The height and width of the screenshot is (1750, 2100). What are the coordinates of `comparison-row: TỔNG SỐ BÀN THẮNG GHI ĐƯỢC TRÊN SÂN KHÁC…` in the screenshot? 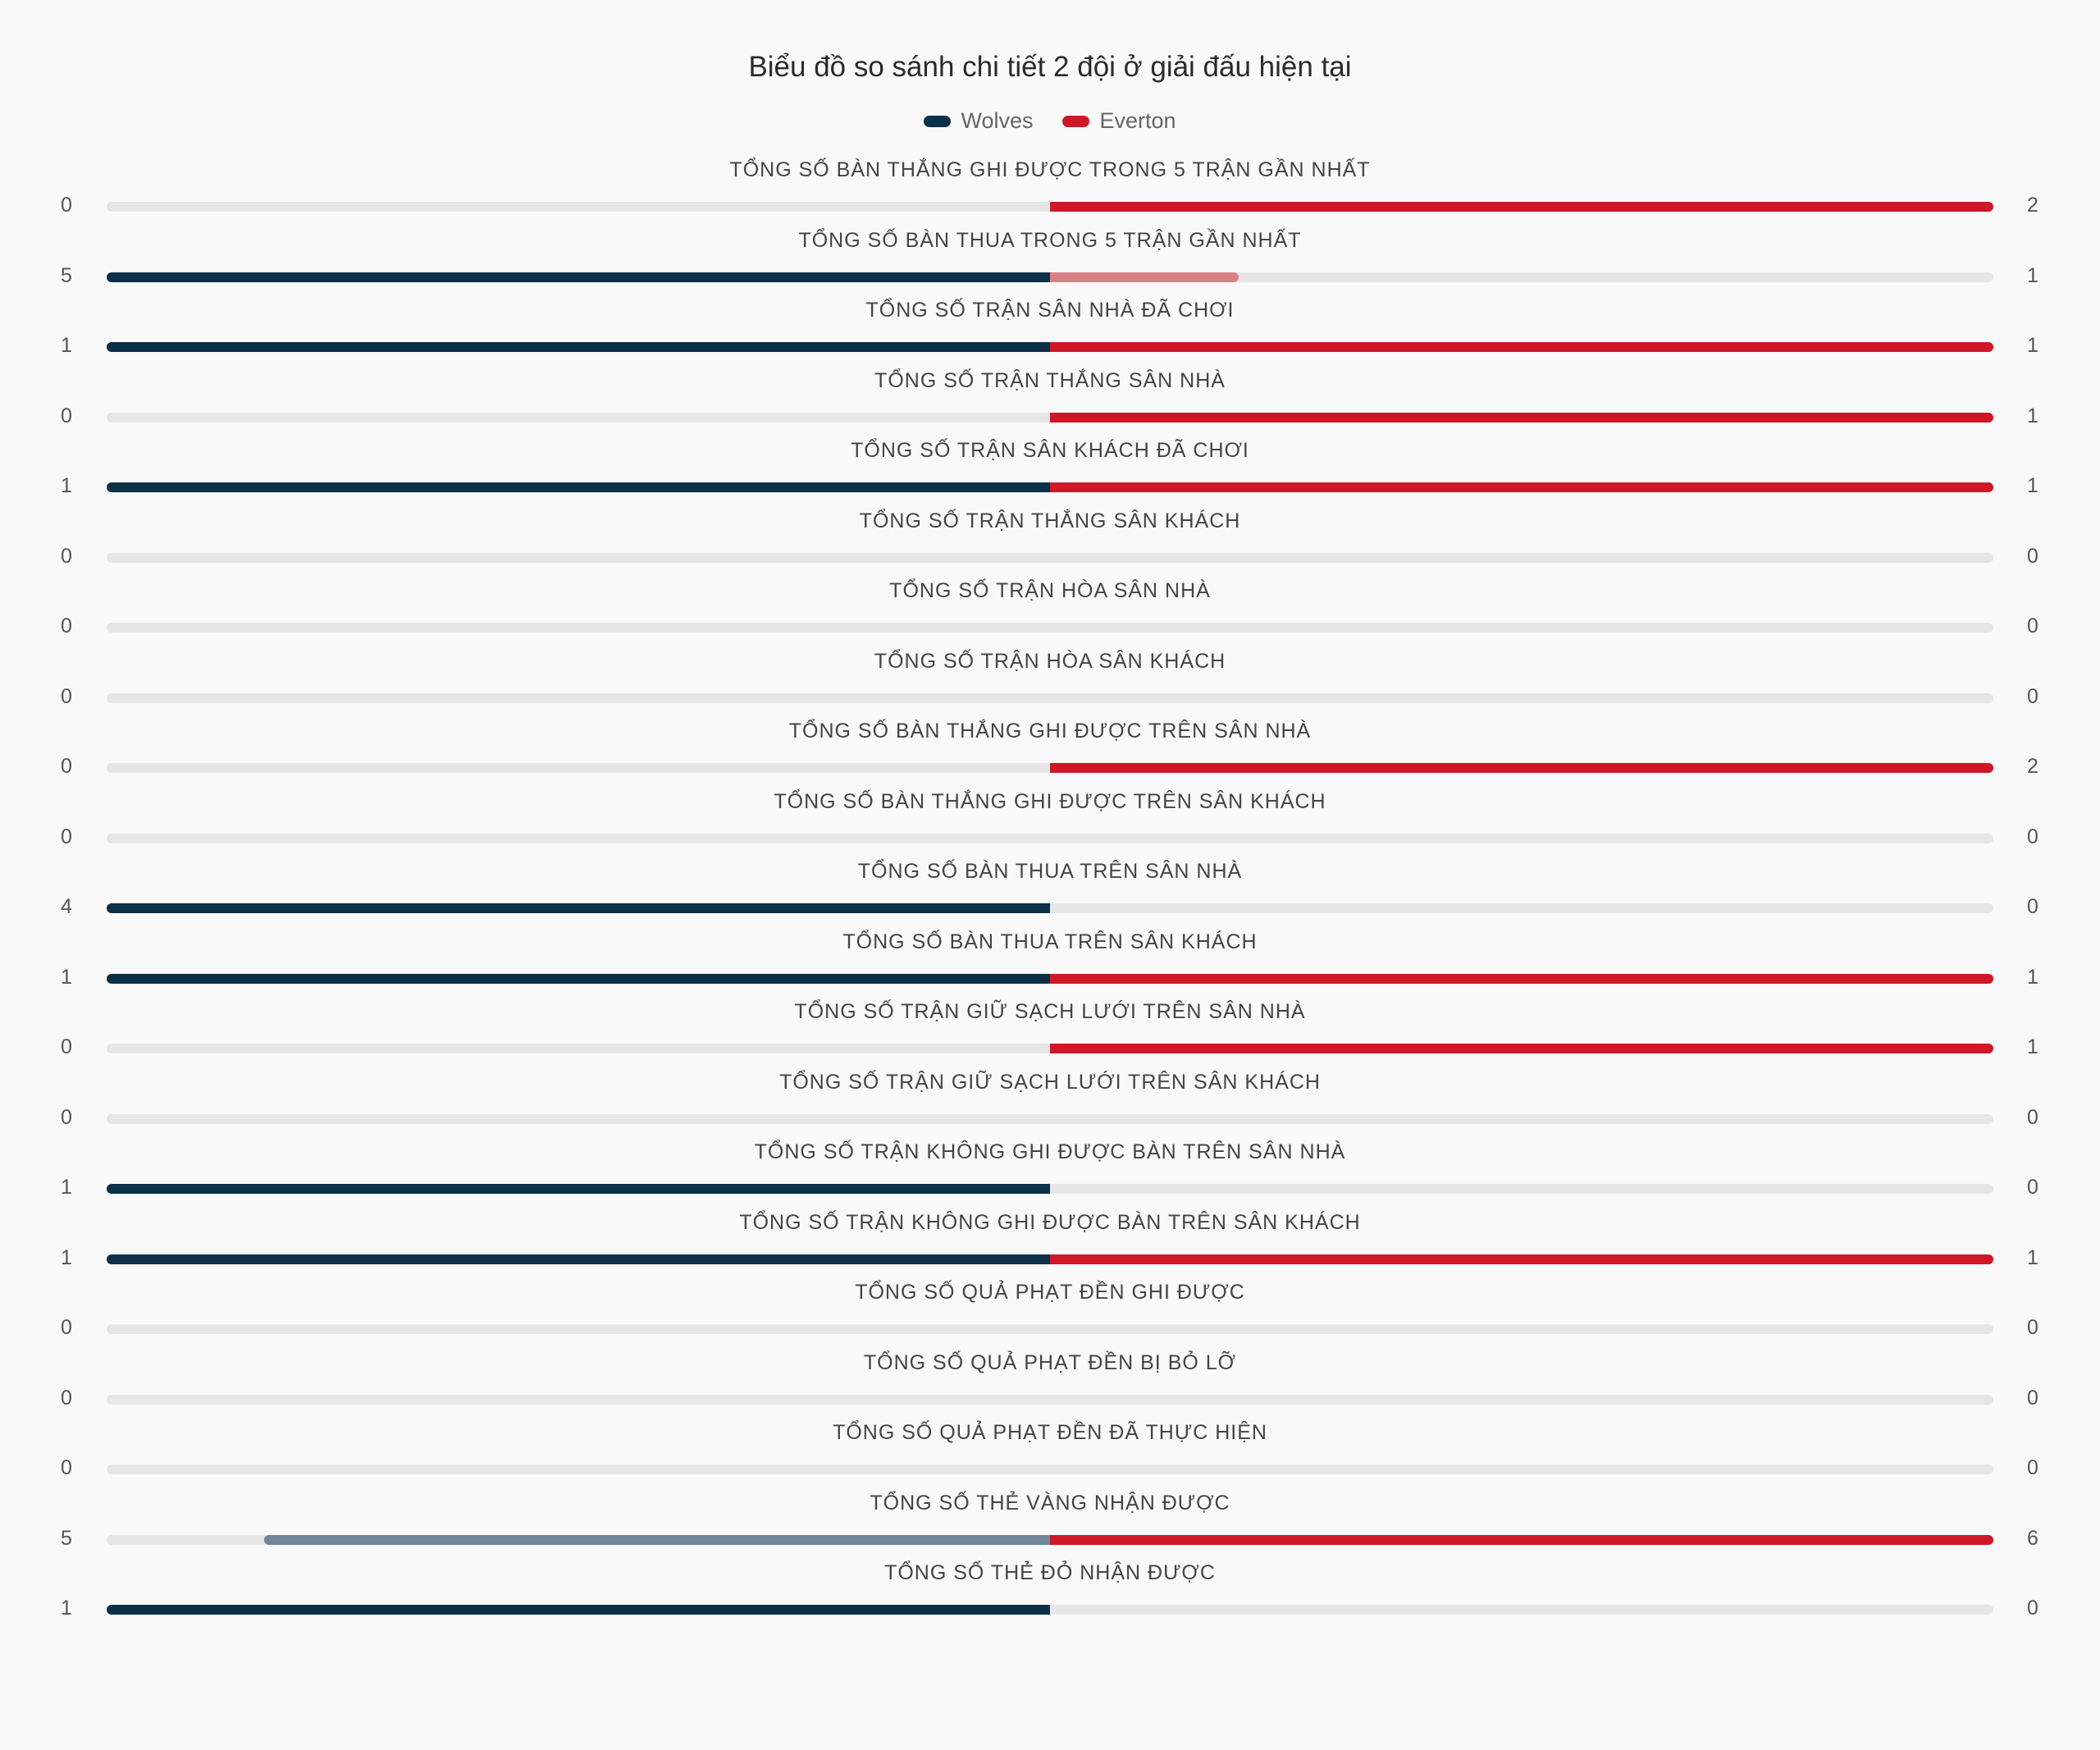 It's located at (1050, 823).